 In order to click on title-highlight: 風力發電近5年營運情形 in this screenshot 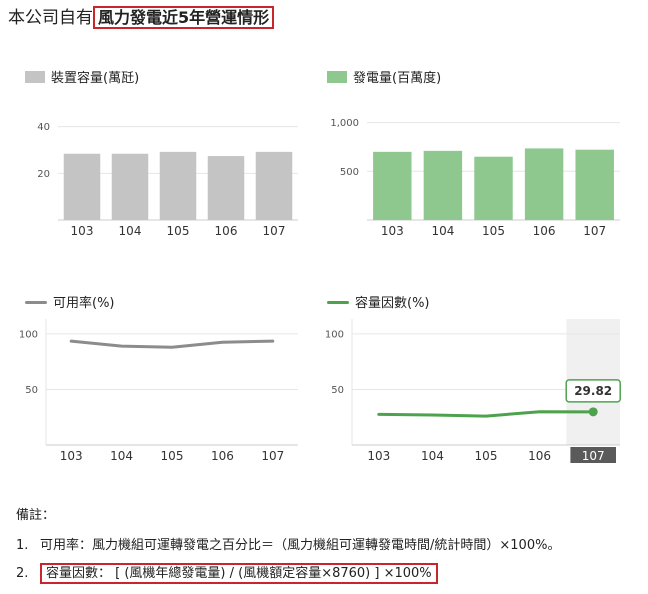, I will do `click(184, 17)`.